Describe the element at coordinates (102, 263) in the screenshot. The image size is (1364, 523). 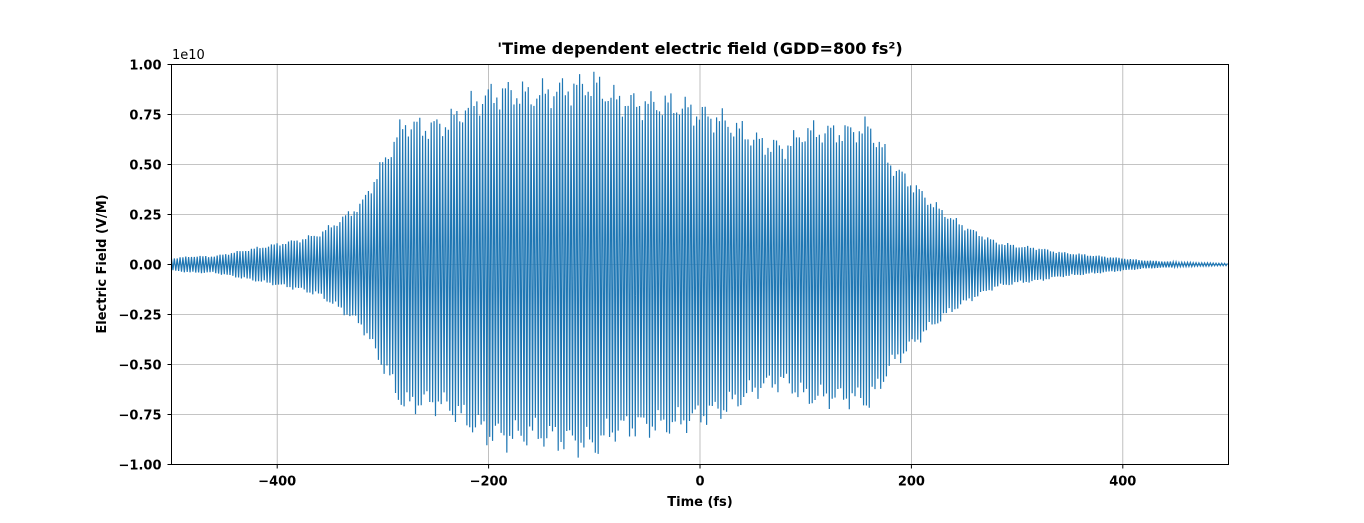
I see `y-axis-label: Electric Field (V/M)` at that location.